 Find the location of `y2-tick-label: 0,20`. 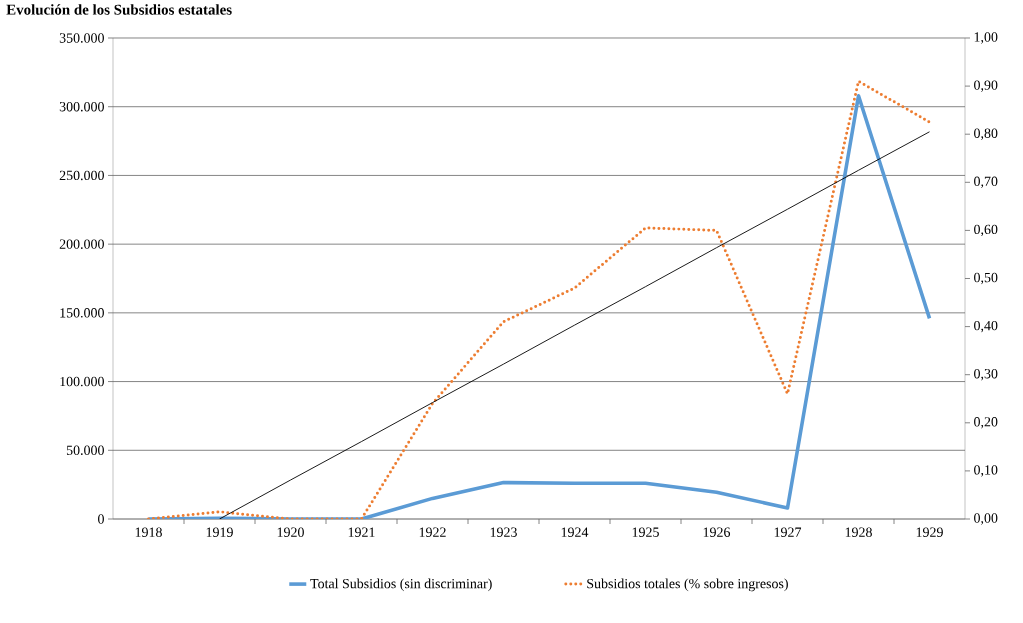

y2-tick-label: 0,20 is located at coordinates (986, 423).